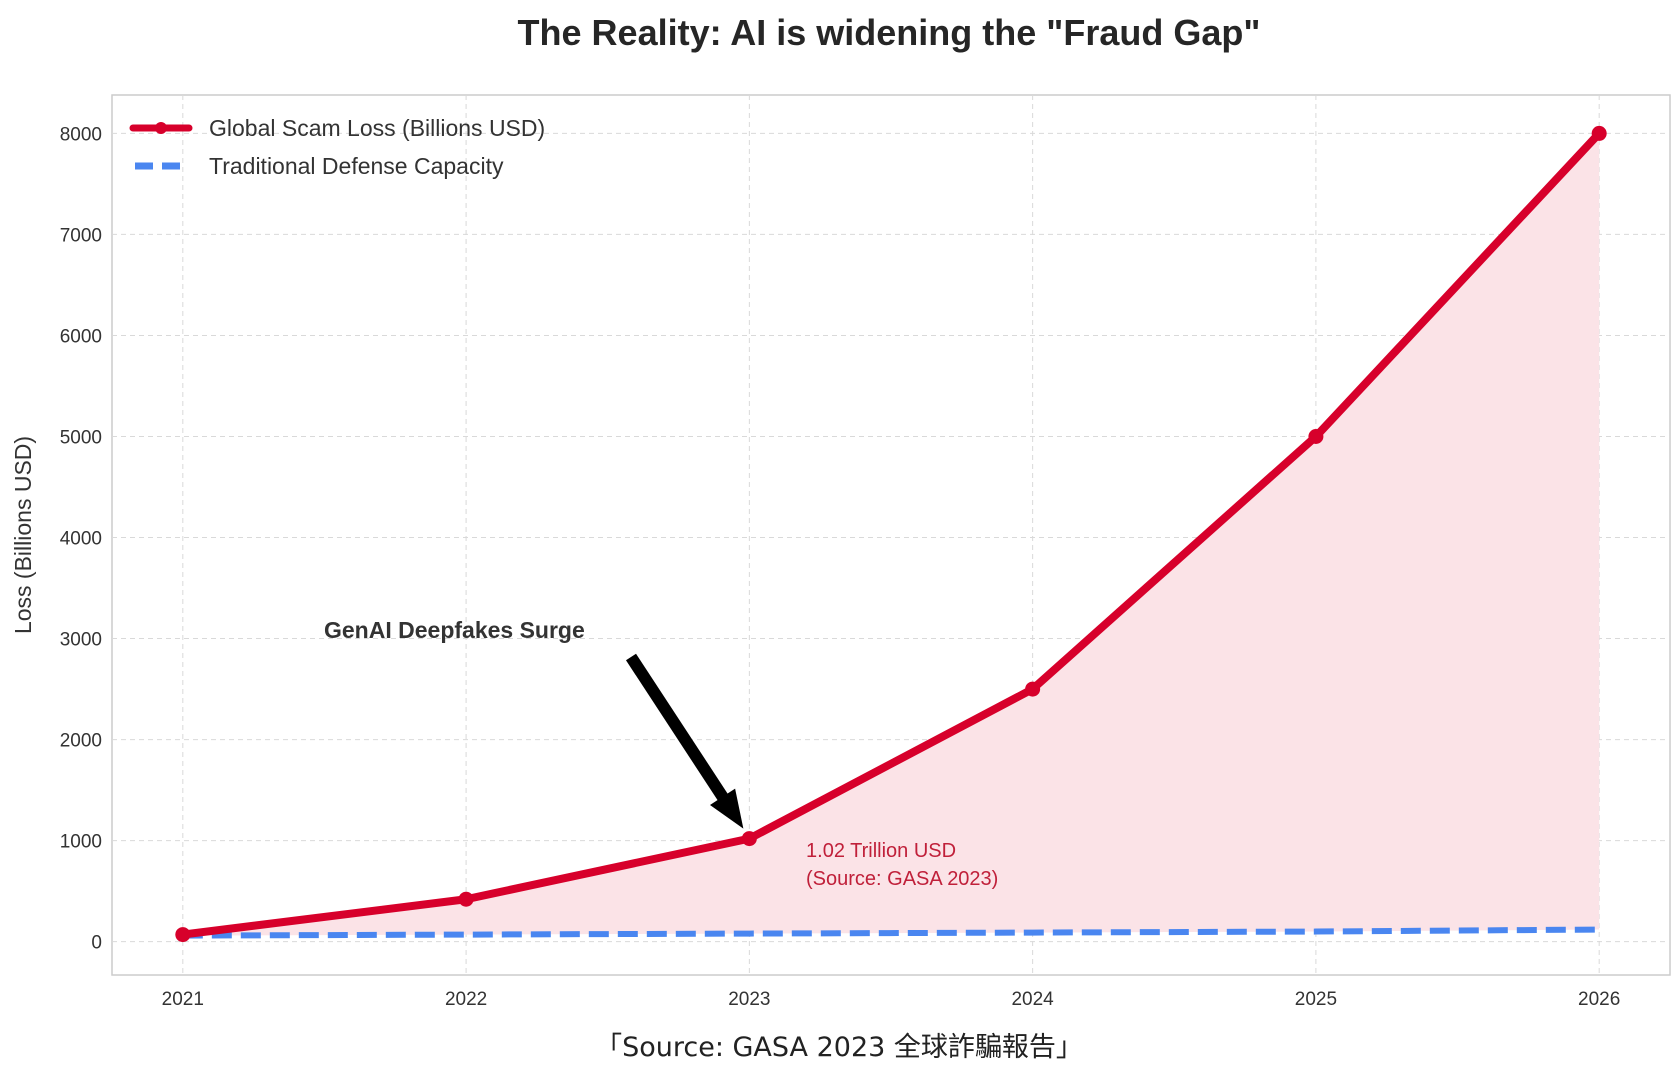 Image resolution: width=1679 pixels, height=1090 pixels. I want to click on annotation-trillion-line-2: (Source: GASA 2023), so click(902, 879).